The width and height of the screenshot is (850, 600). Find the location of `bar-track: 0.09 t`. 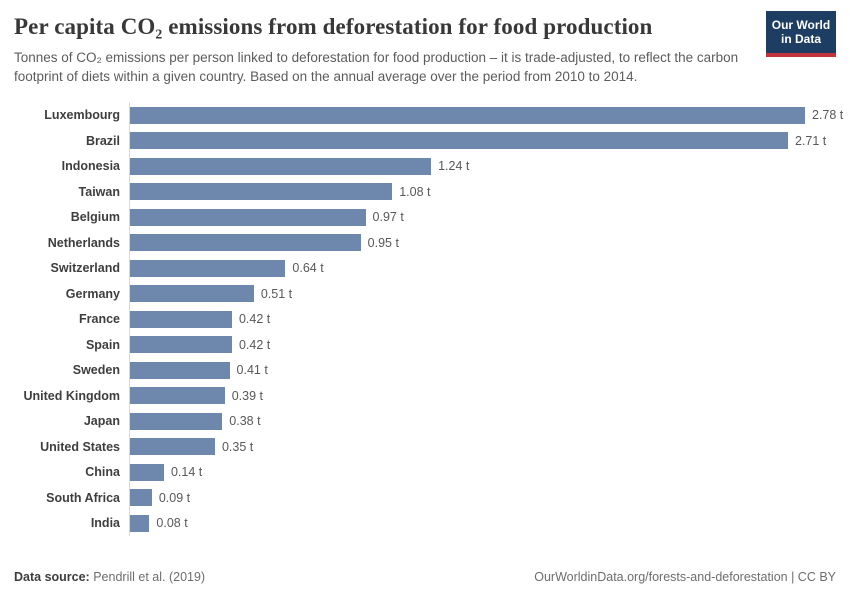

bar-track: 0.09 t is located at coordinates (482, 497).